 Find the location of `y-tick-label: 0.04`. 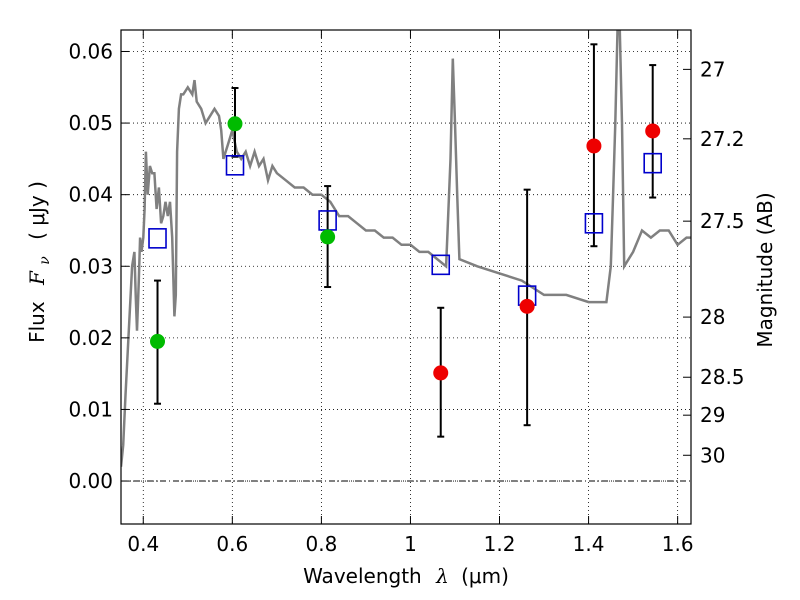

y-tick-label: 0.04 is located at coordinates (90, 195).